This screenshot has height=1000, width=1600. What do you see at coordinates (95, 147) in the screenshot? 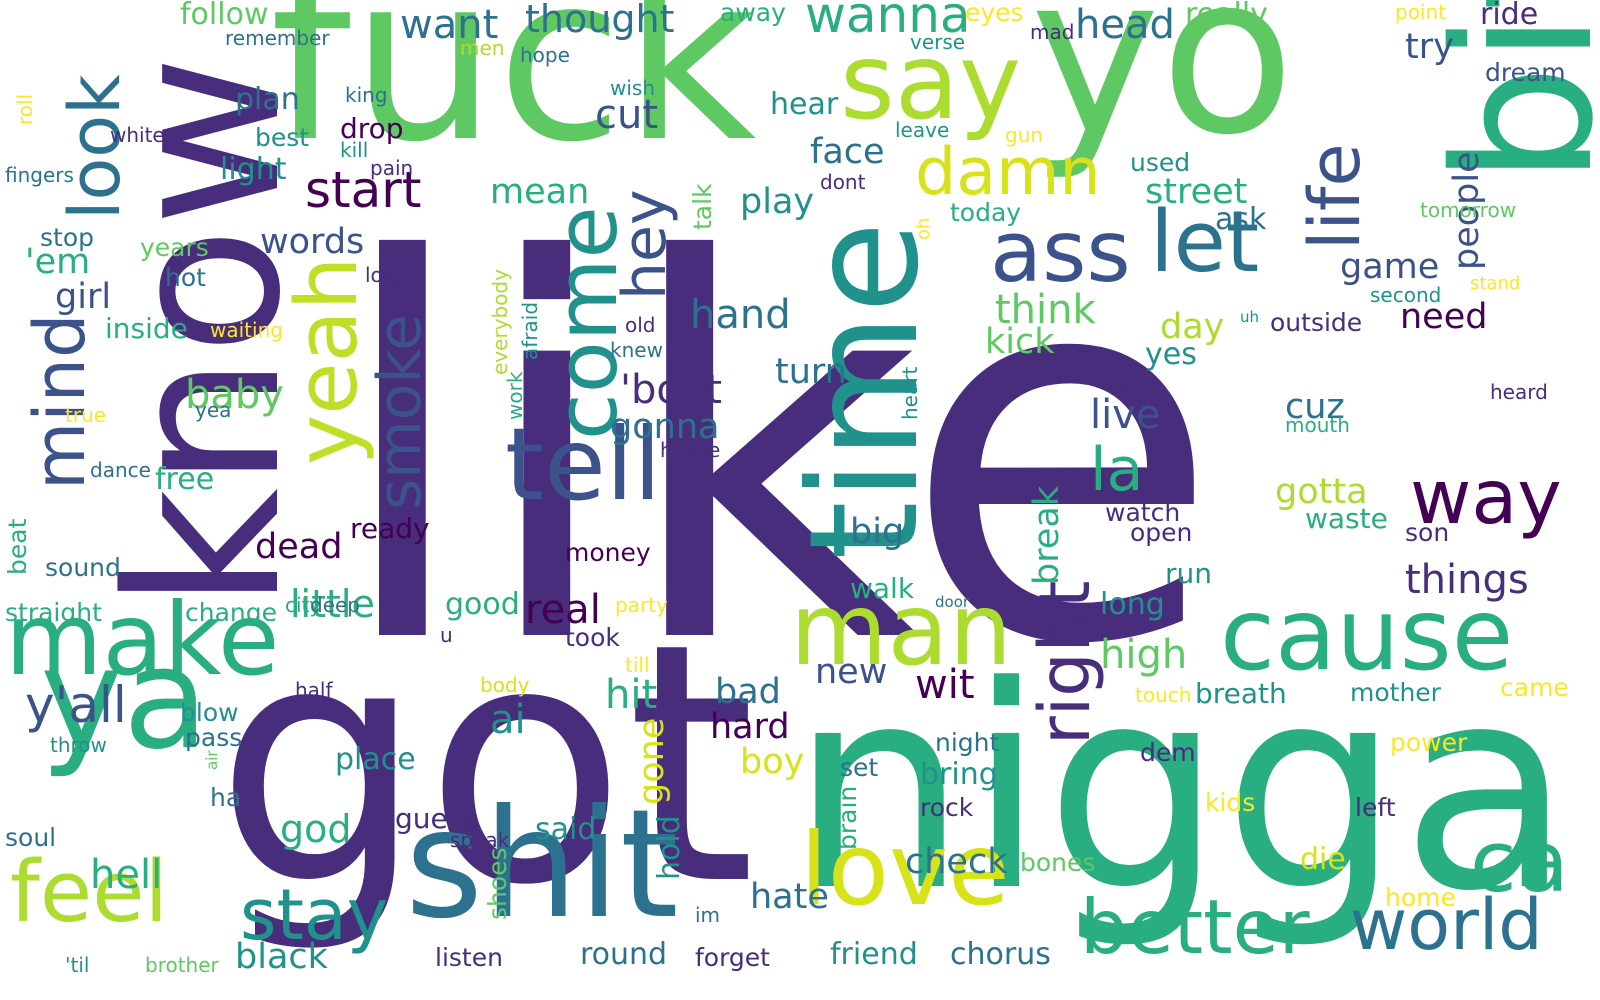
I see `word-look: look` at bounding box center [95, 147].